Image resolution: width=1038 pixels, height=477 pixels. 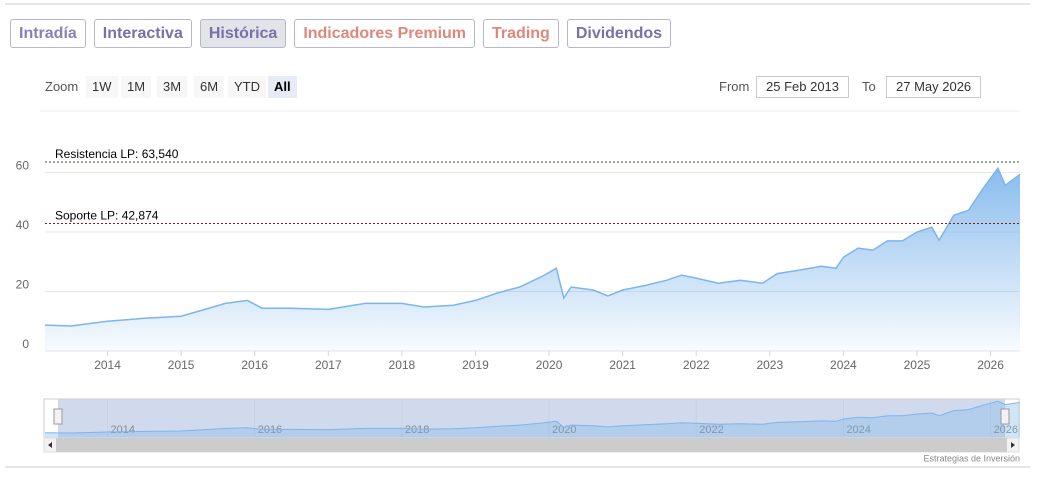 What do you see at coordinates (23, 285) in the screenshot?
I see `y-tick-label: 20` at bounding box center [23, 285].